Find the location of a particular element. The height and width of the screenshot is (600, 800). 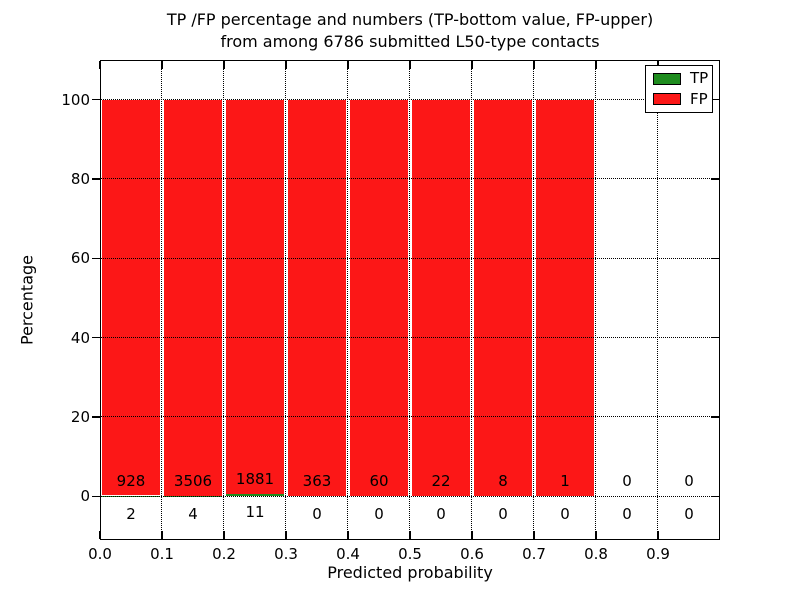

fp-count-label: 8 is located at coordinates (503, 481).